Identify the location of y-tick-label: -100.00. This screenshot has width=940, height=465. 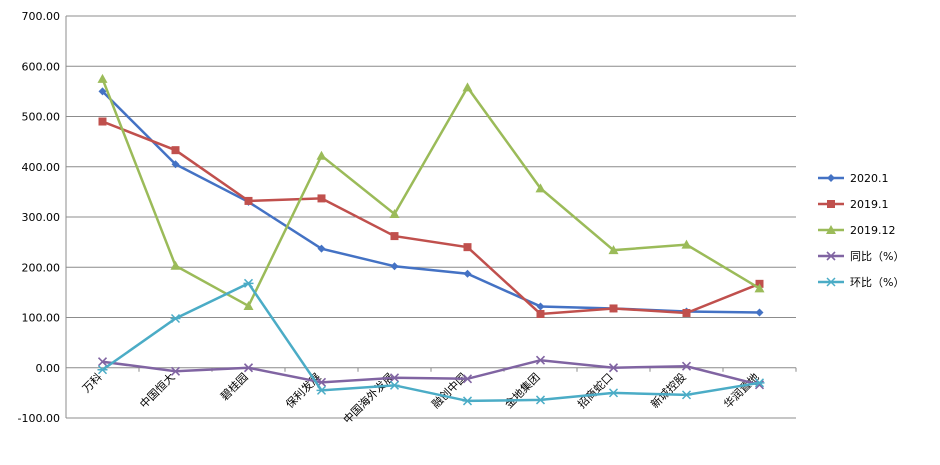
(39, 418).